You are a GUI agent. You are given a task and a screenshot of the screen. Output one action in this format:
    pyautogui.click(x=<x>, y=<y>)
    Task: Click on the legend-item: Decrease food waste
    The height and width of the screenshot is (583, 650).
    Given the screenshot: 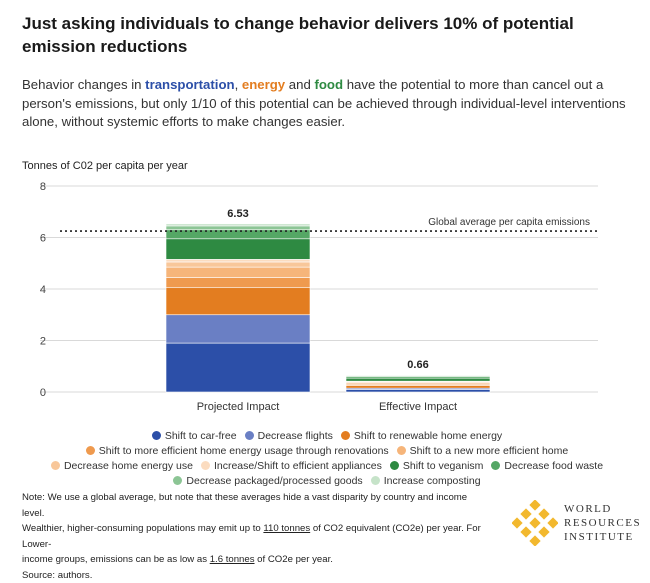 What is the action you would take?
    pyautogui.click(x=547, y=466)
    